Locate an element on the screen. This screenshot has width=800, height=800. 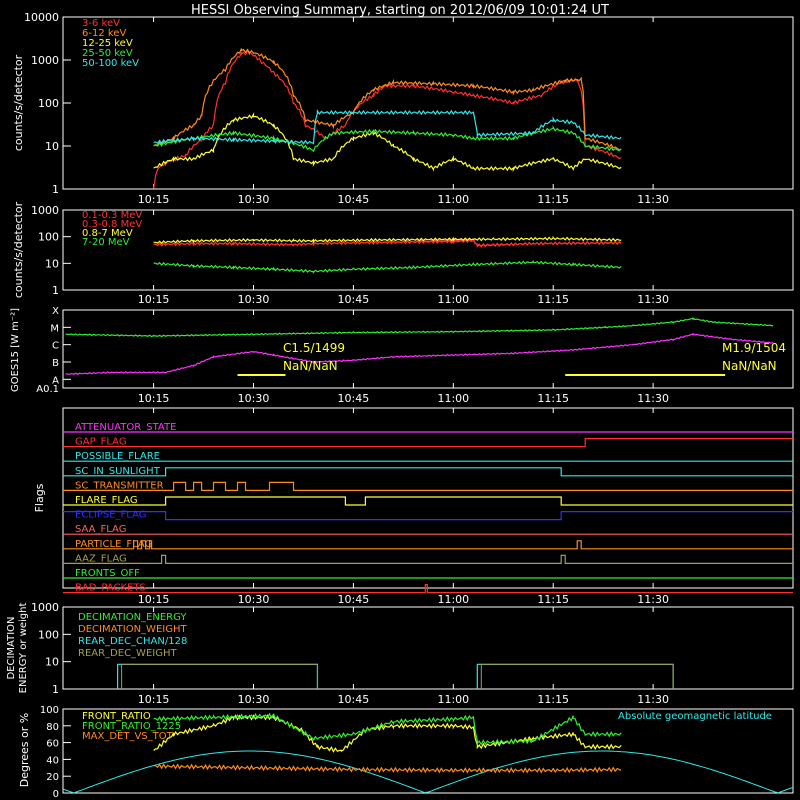
legend-entry: 0.1-0.3 MeV is located at coordinates (112, 215).